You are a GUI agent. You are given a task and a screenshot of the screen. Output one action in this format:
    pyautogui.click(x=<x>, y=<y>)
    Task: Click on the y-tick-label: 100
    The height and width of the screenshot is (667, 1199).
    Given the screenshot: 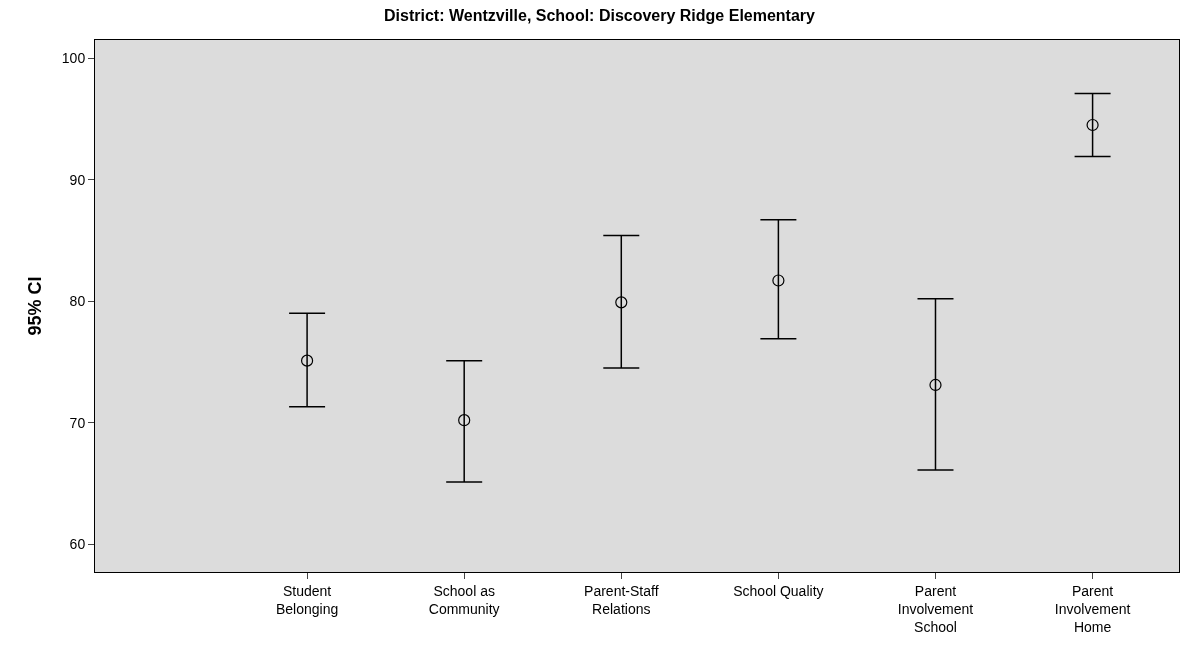 What is the action you would take?
    pyautogui.click(x=73, y=58)
    